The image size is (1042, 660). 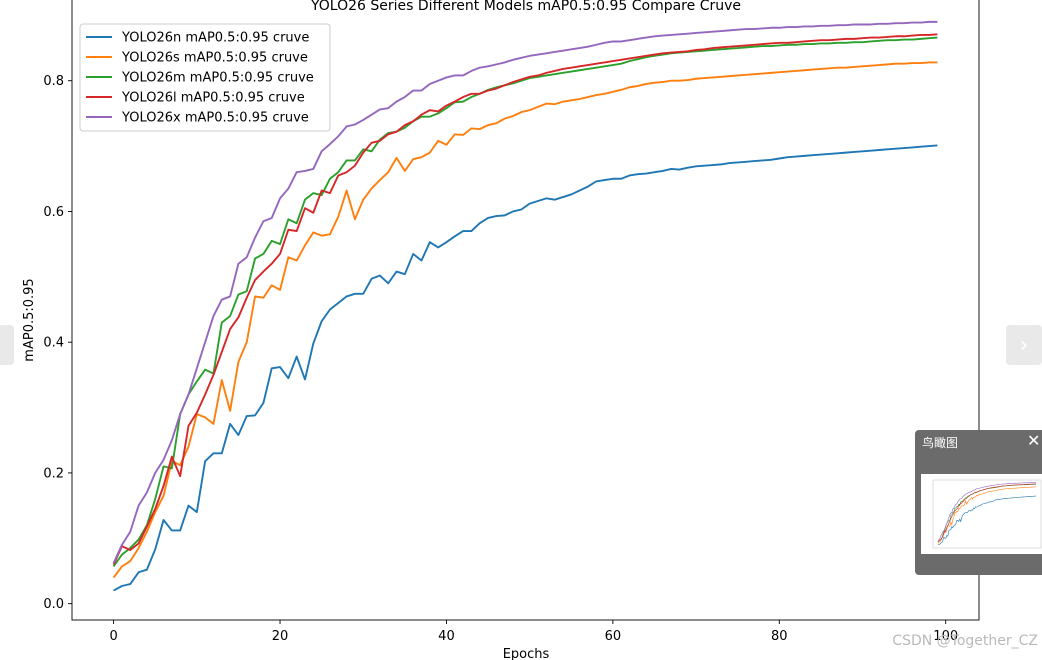 I want to click on x-tick-label: 100, so click(x=945, y=636).